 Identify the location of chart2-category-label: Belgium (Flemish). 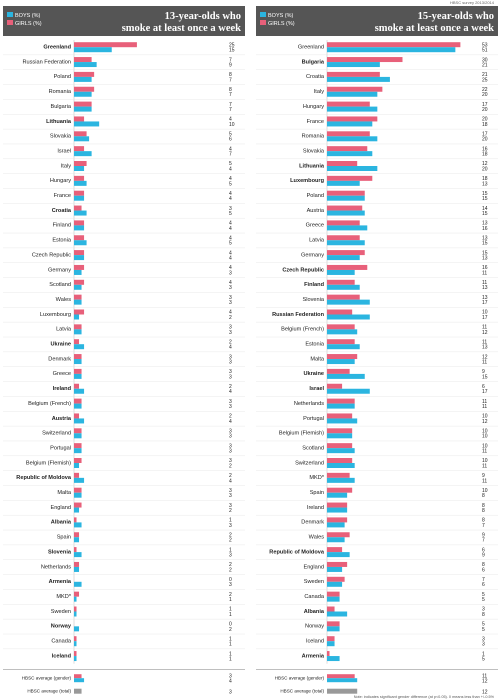
(301, 434).